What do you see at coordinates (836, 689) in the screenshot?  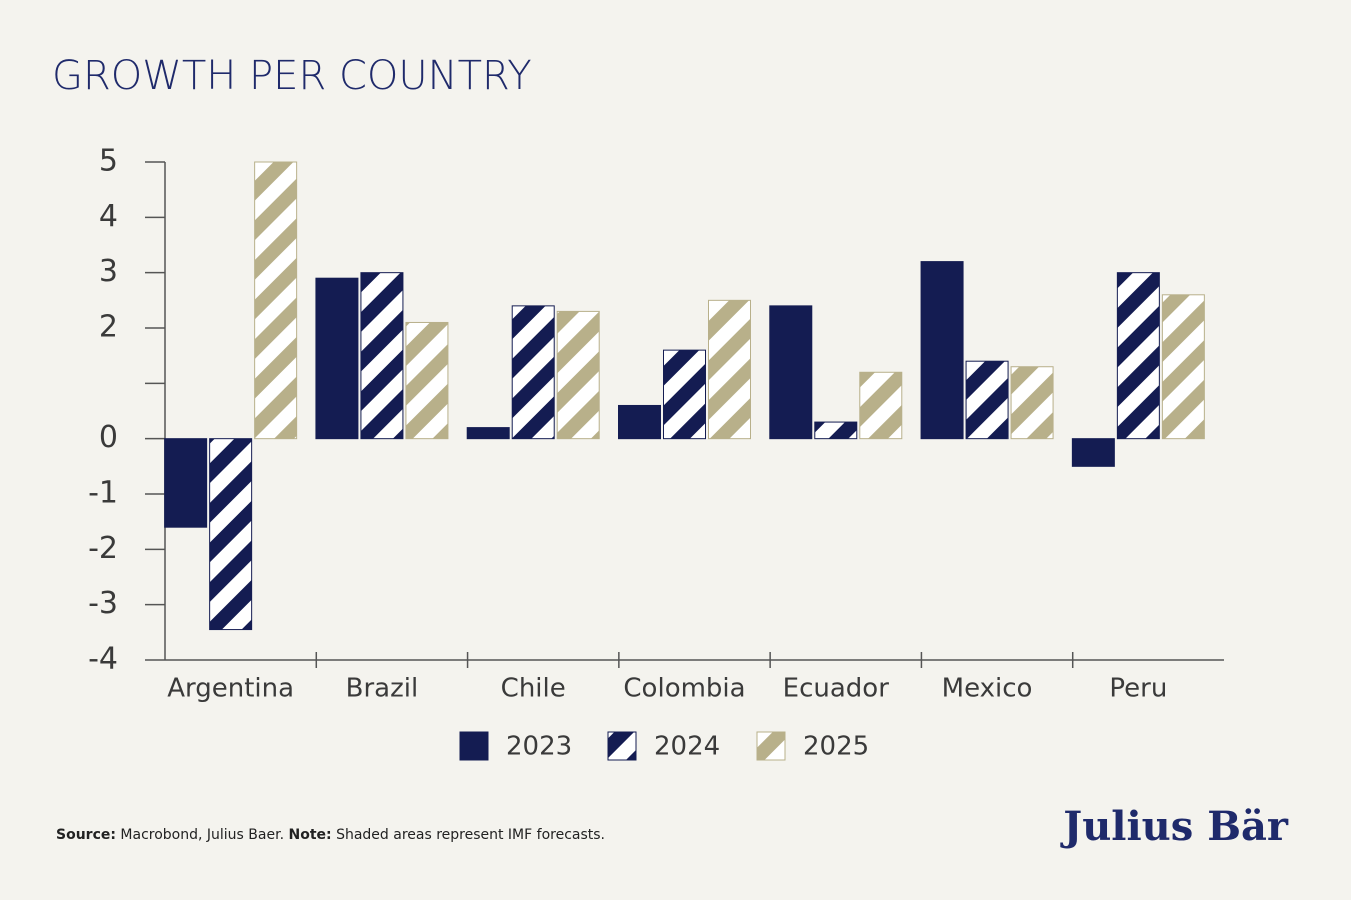 I see `x-tick-label: Ecuador` at bounding box center [836, 689].